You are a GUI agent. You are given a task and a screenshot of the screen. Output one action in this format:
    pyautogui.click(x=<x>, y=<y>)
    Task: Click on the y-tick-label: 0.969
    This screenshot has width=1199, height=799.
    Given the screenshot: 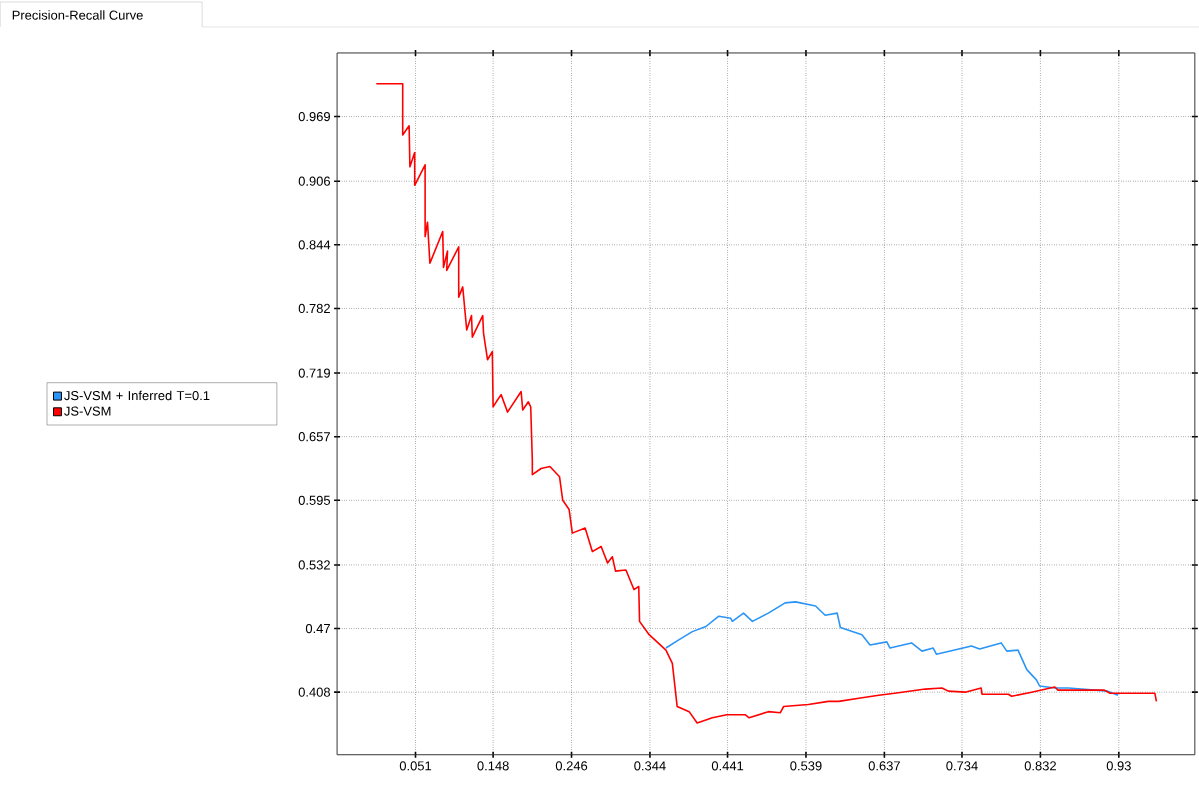 What is the action you would take?
    pyautogui.click(x=314, y=117)
    